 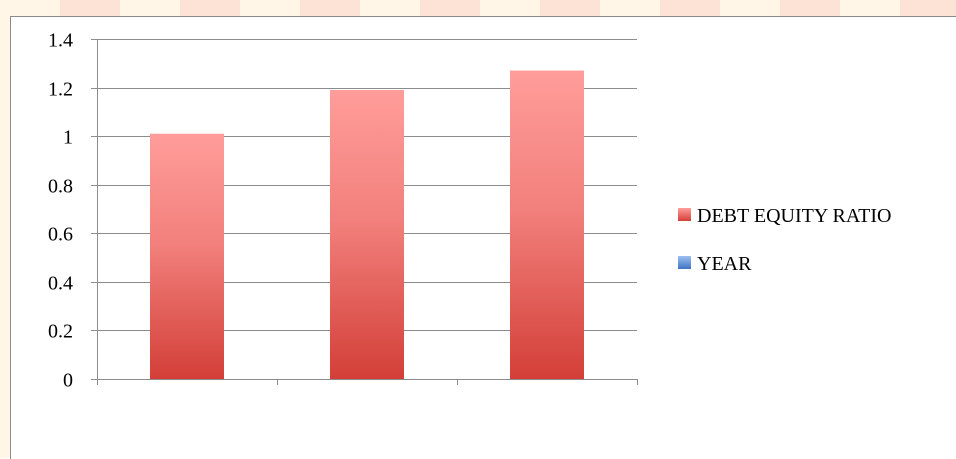 What do you see at coordinates (68, 138) in the screenshot?
I see `y-tick-label: 1` at bounding box center [68, 138].